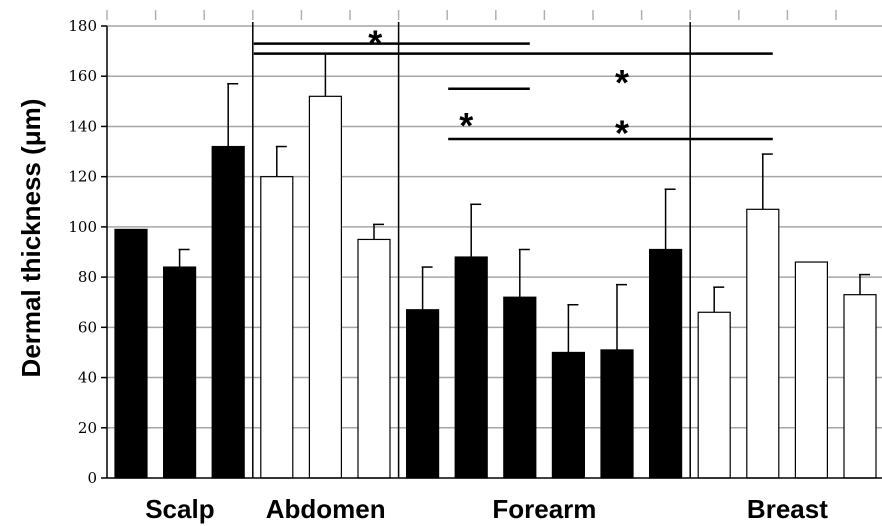  I want to click on significance-star-2: *, so click(466, 125).